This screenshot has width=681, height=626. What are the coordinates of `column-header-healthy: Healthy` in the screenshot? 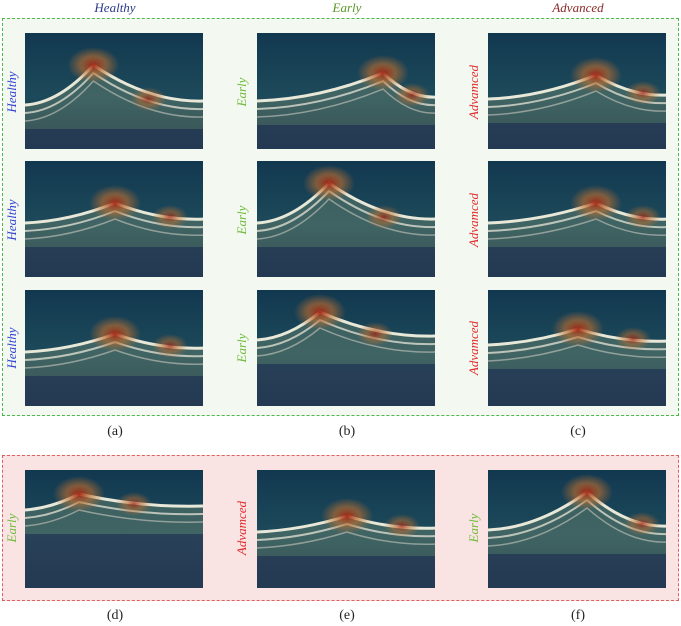 It's located at (115, 7).